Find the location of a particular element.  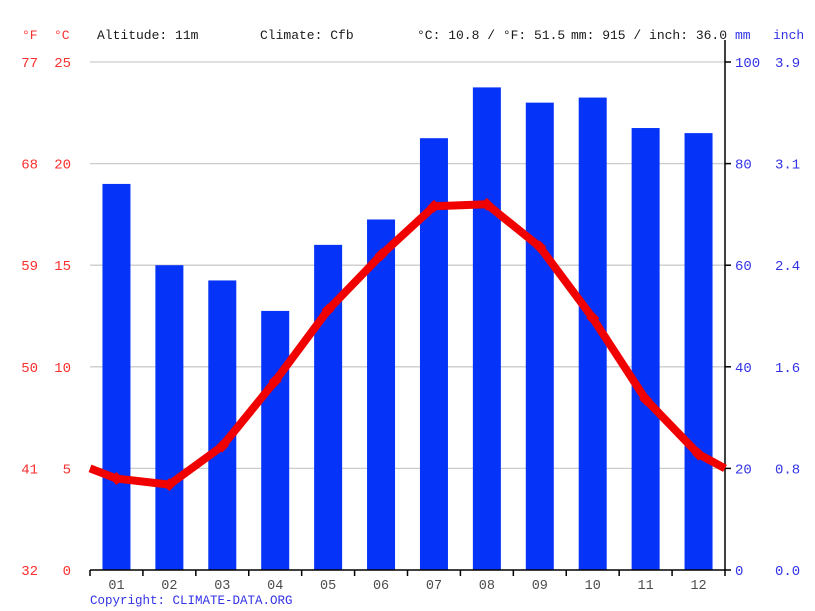

mm-tick-label: 0 is located at coordinates (739, 572).